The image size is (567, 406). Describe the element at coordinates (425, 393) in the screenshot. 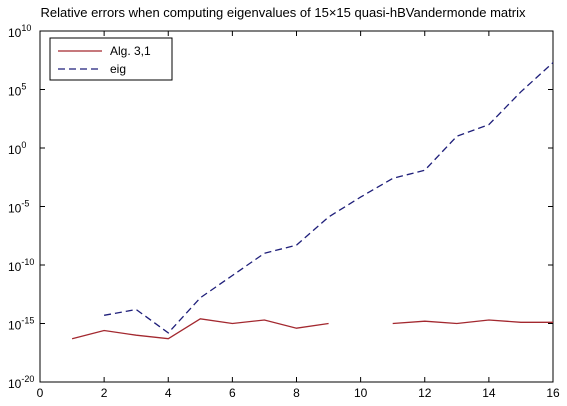

I see `x-tick-label: 12` at that location.